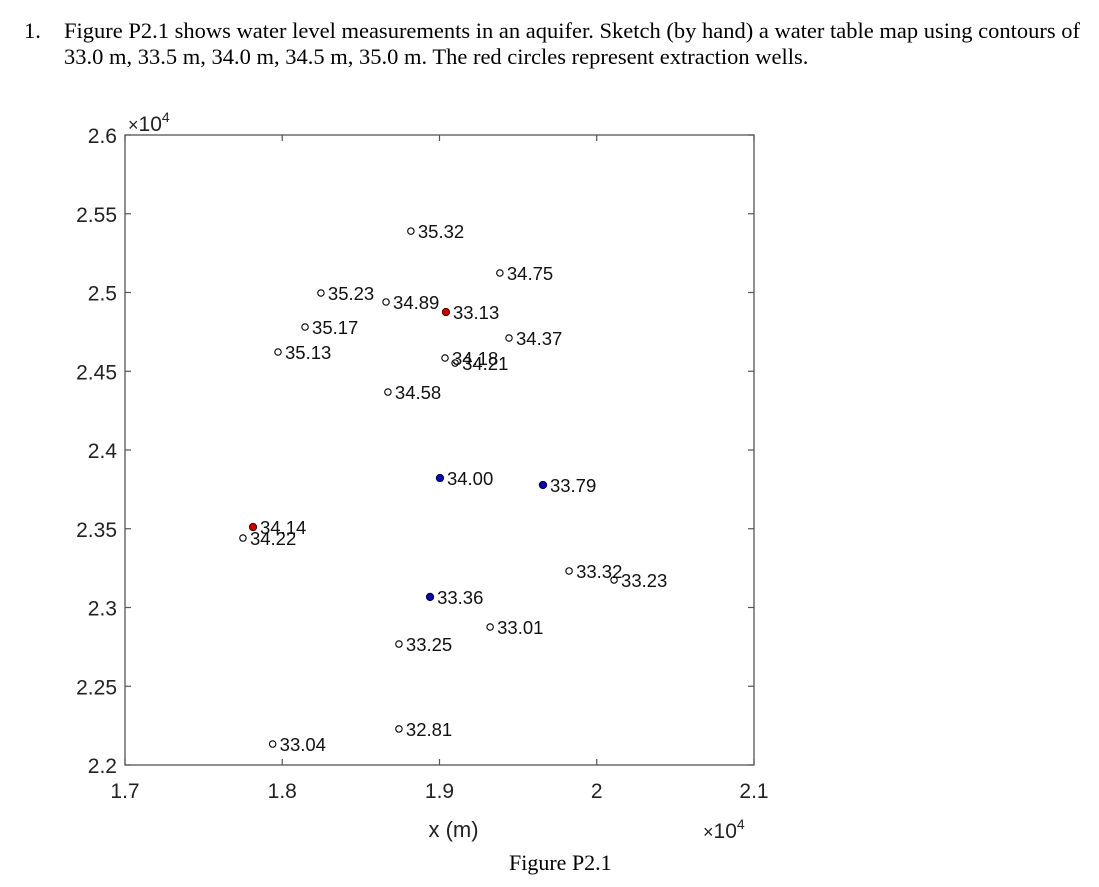  I want to click on observation-point: 34.75, so click(524, 273).